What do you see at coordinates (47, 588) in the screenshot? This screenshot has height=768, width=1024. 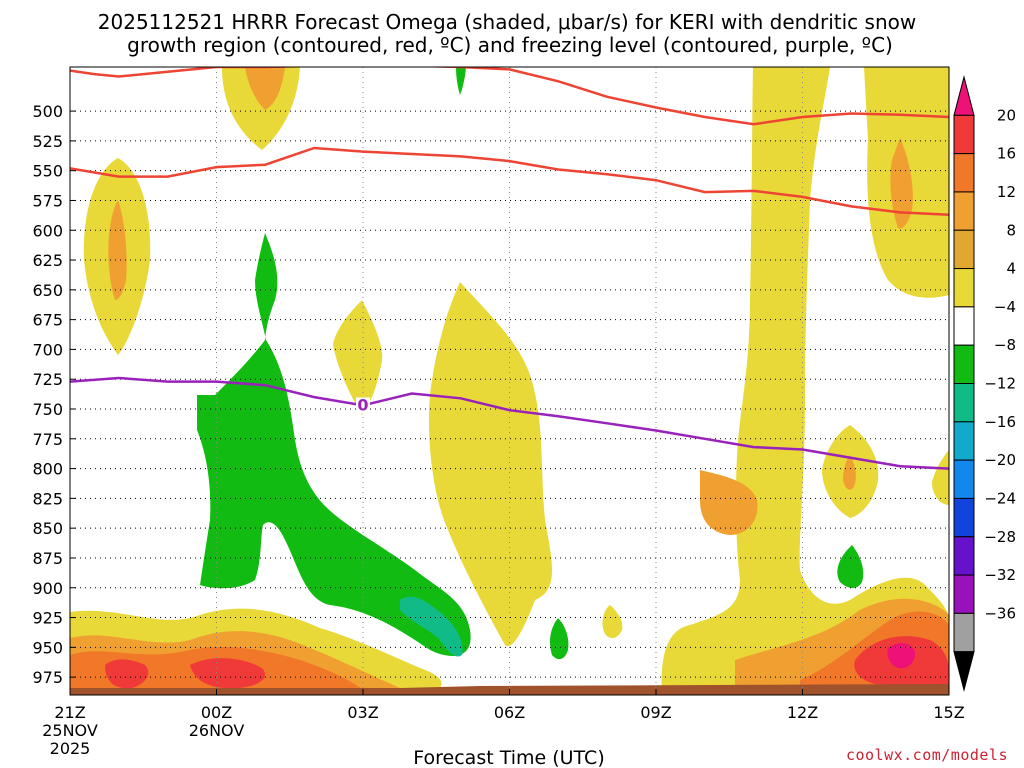 I see `y-tick-label-16: 900` at bounding box center [47, 588].